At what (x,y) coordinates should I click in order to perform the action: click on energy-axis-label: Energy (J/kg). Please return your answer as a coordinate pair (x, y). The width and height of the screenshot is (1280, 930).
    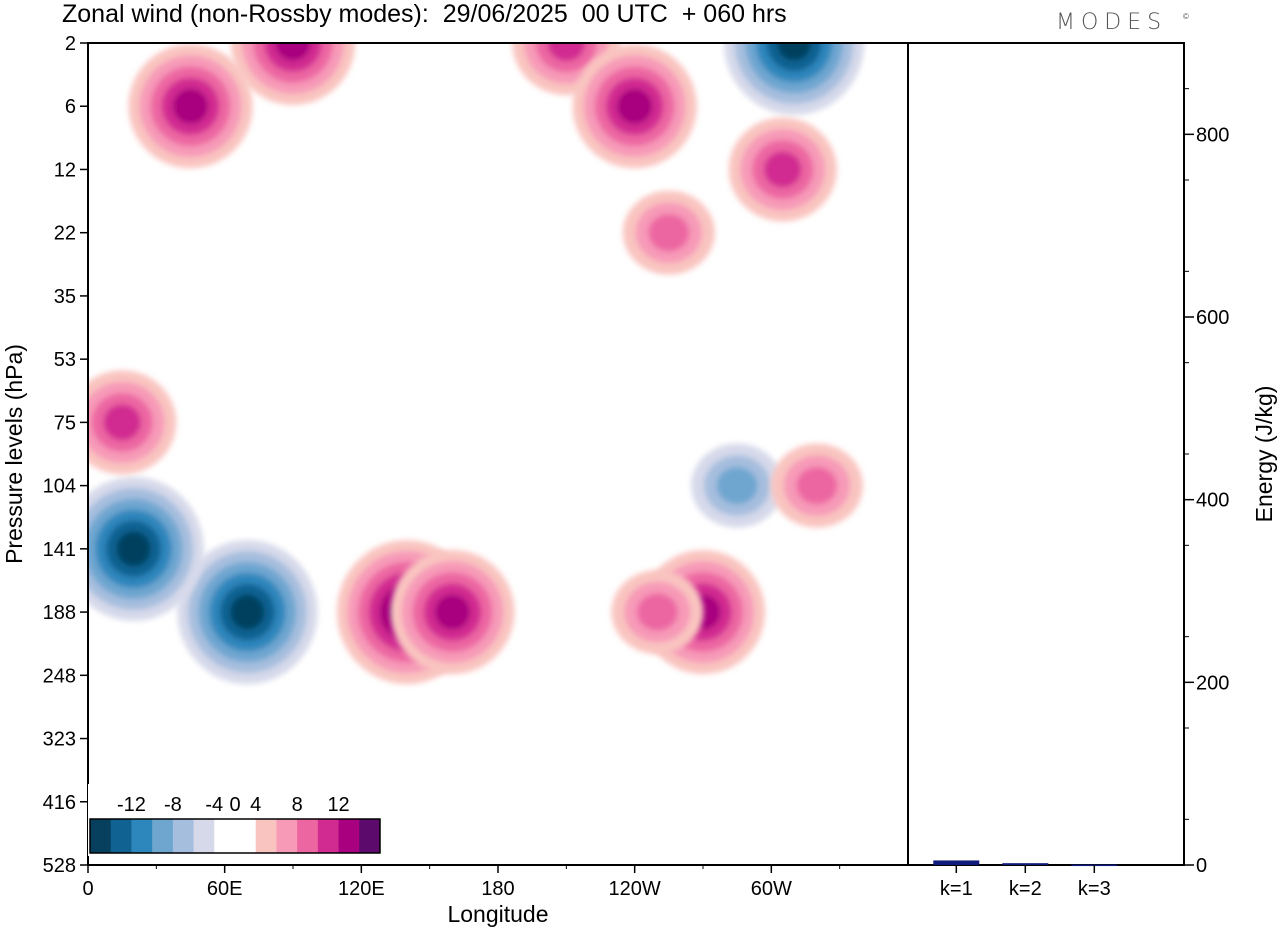
    Looking at the image, I should click on (1264, 454).